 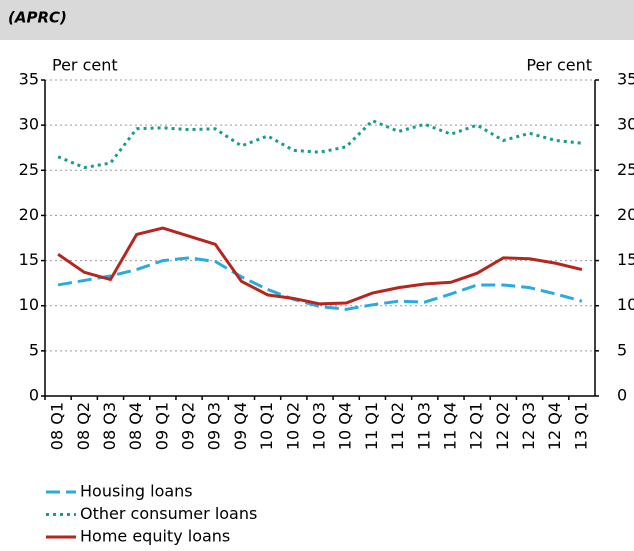 I want to click on x-tick-label: 11 Q2, so click(x=397, y=426).